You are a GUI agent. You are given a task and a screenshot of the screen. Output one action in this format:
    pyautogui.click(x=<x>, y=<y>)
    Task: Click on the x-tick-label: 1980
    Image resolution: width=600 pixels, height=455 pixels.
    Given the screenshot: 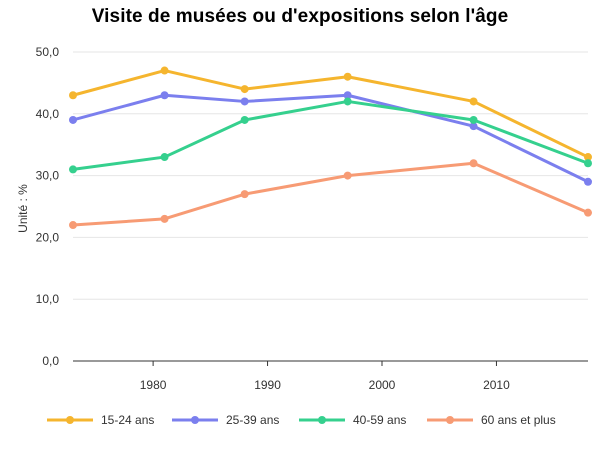 What is the action you would take?
    pyautogui.click(x=153, y=385)
    